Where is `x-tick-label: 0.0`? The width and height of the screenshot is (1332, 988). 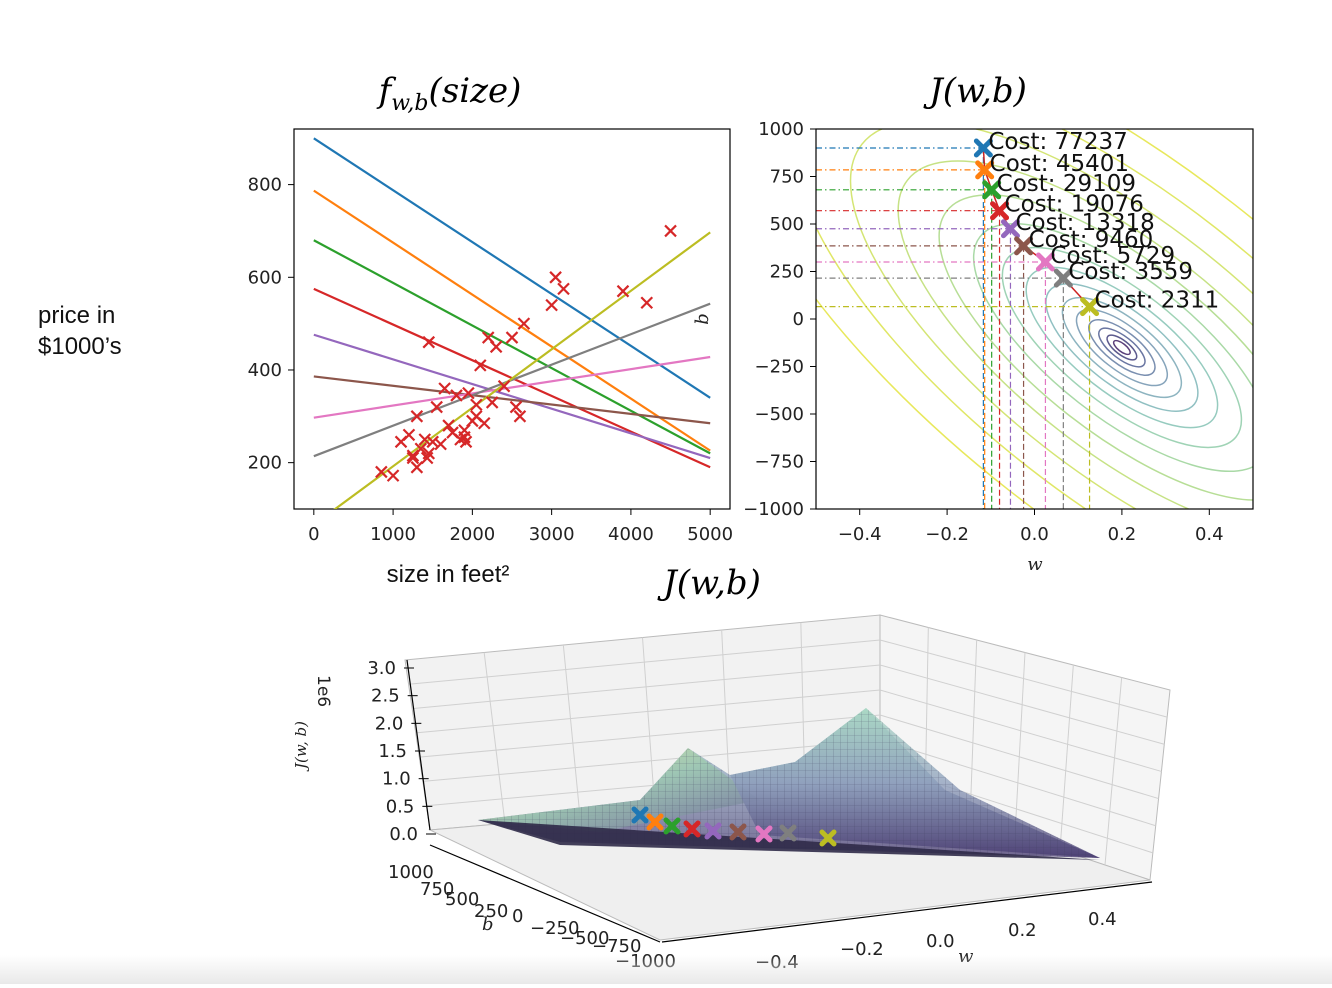 x-tick-label: 0.0 is located at coordinates (1034, 534).